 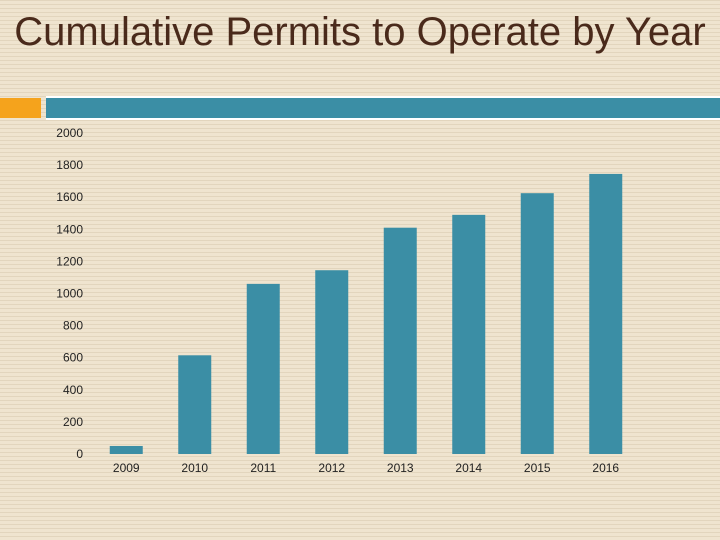 I want to click on title-underline-bar, so click(x=383, y=108).